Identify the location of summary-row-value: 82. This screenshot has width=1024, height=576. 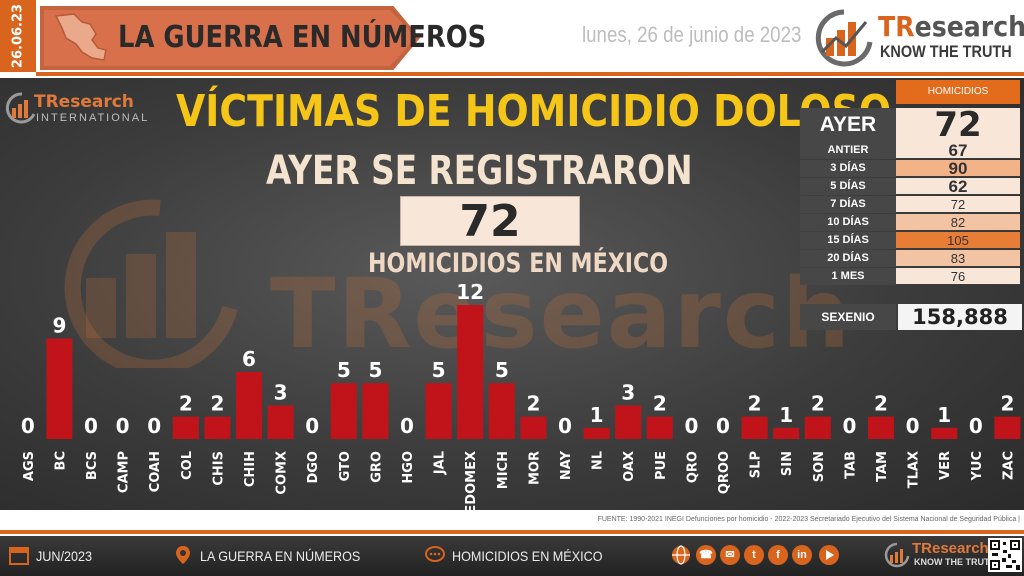
(958, 222).